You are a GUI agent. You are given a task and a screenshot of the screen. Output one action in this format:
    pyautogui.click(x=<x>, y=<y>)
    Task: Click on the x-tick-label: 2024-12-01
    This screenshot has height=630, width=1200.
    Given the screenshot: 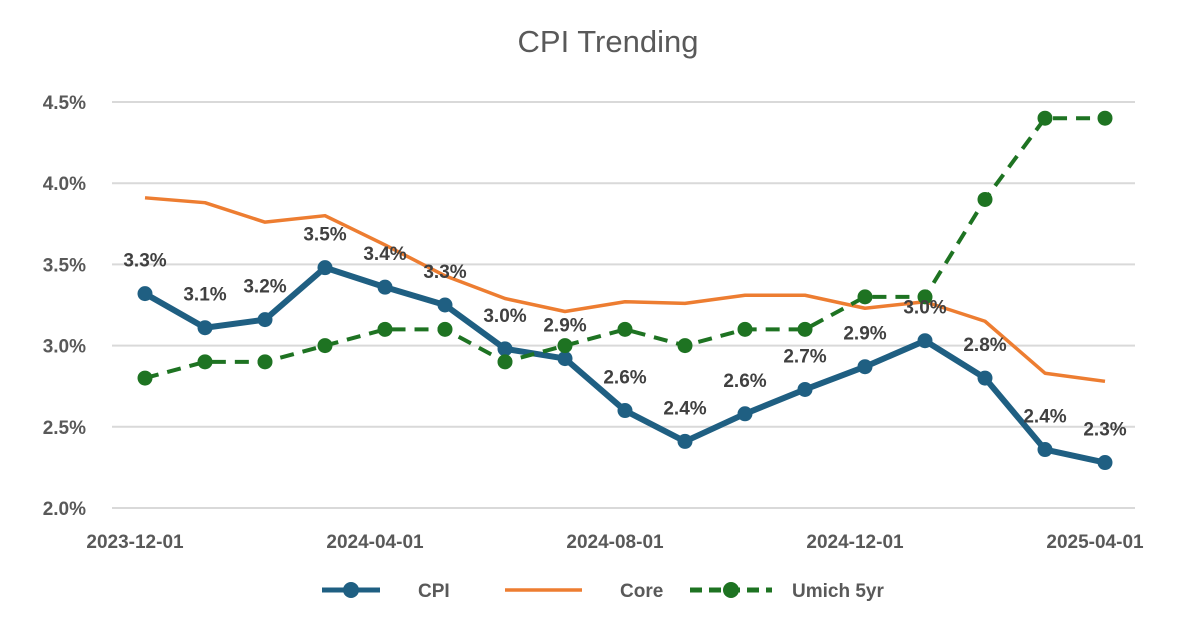 What is the action you would take?
    pyautogui.click(x=855, y=542)
    